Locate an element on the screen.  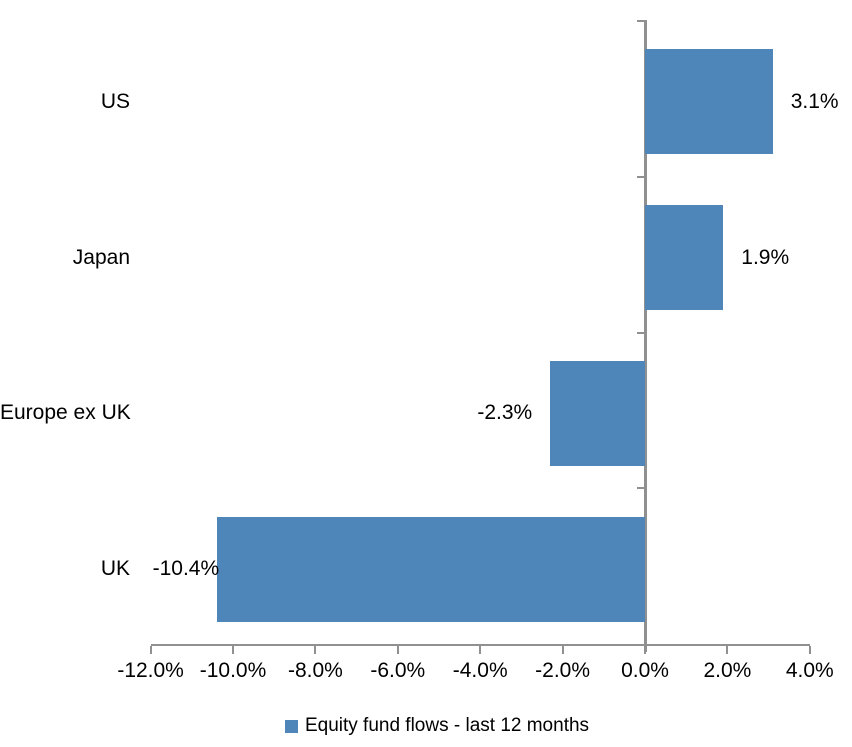
bar-us is located at coordinates (709, 102).